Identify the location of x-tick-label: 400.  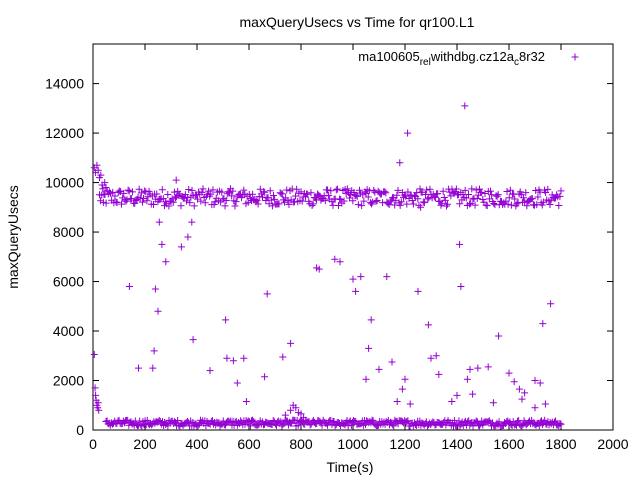
(197, 444).